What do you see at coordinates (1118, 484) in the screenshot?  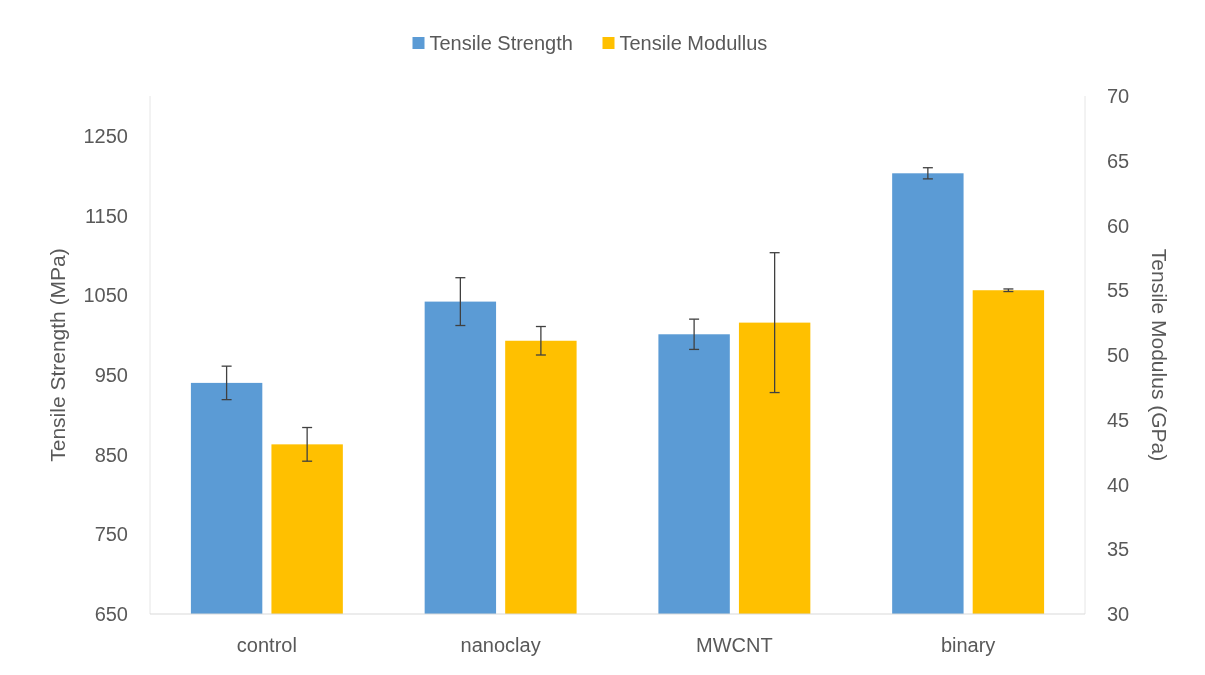 I see `y2-tick-label: 40` at bounding box center [1118, 484].